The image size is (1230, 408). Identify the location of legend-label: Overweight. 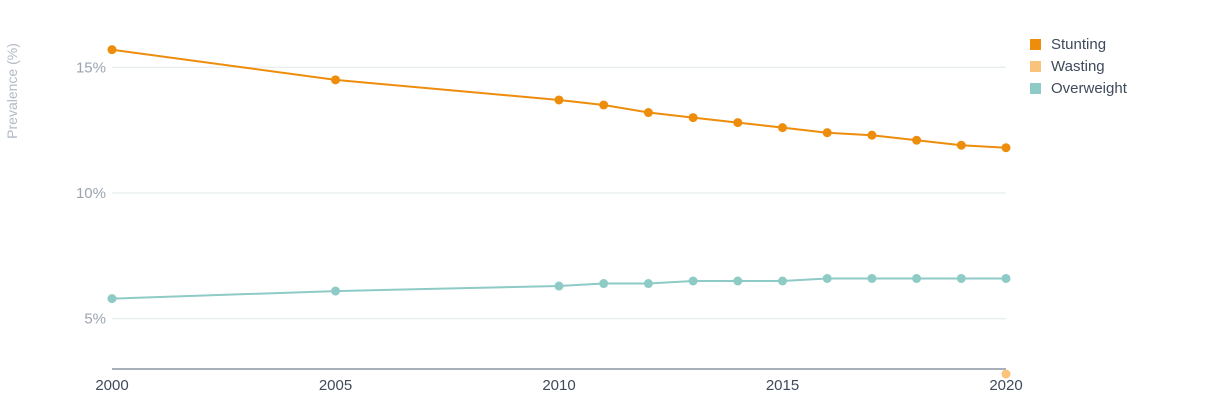
(1089, 88).